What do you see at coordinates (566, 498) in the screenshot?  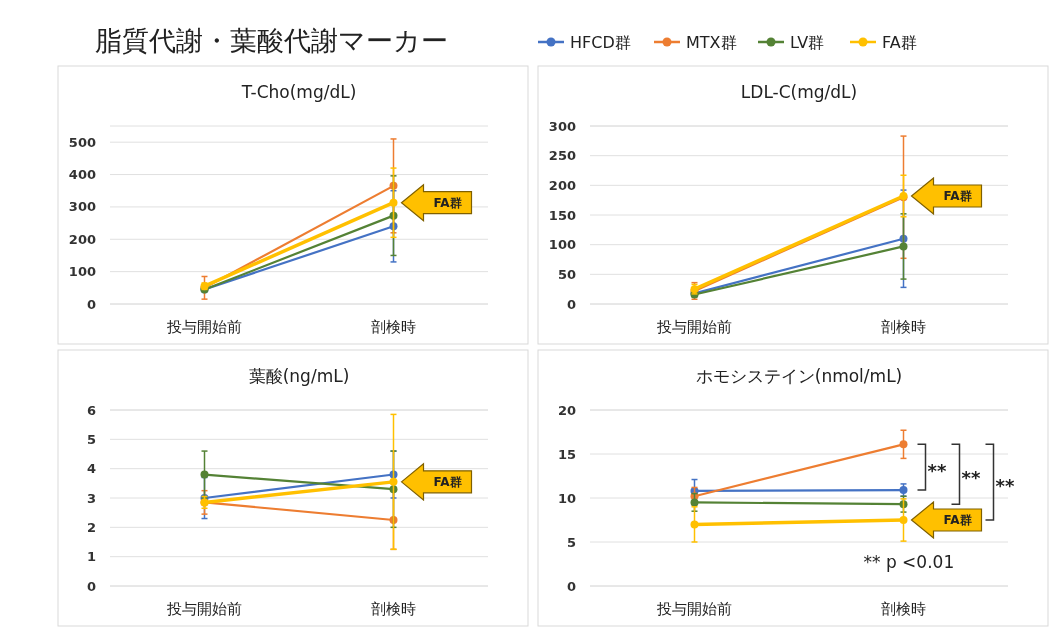 I see `y-tick-label: 10` at bounding box center [566, 498].